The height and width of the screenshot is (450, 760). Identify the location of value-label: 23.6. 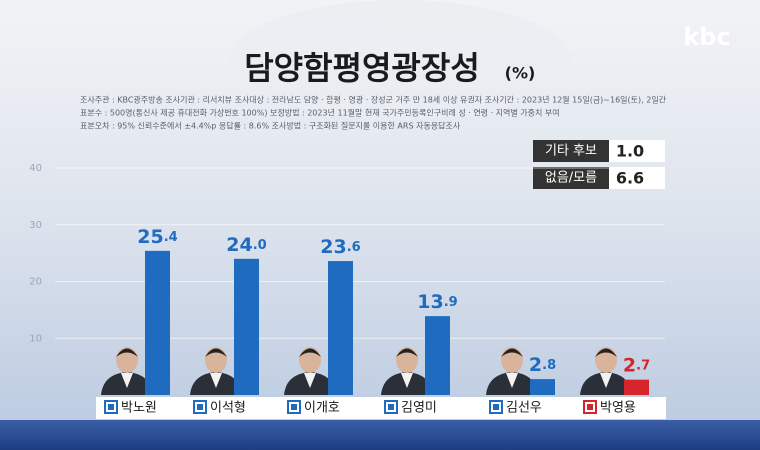
(340, 247).